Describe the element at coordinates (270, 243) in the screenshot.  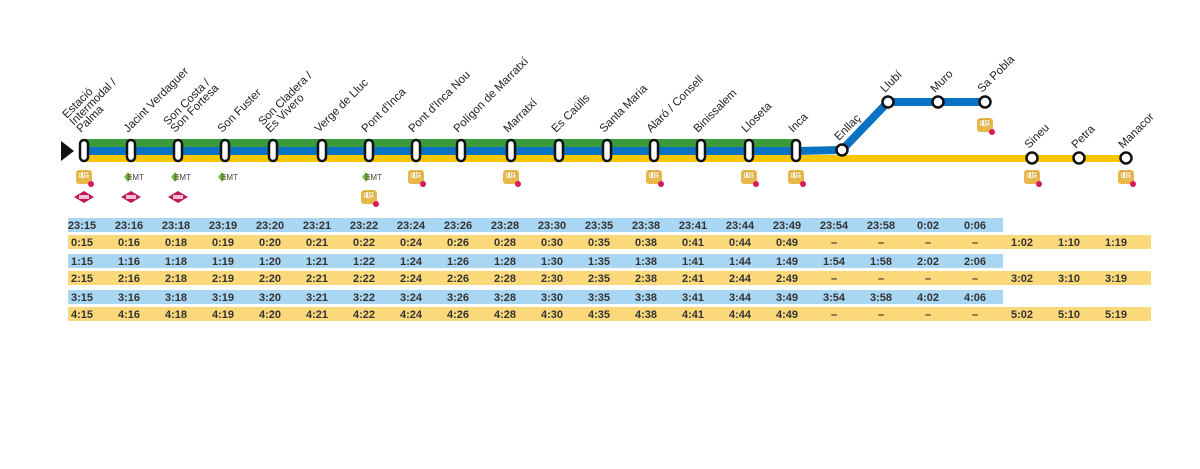
I see `time-cell: 0:20` at that location.